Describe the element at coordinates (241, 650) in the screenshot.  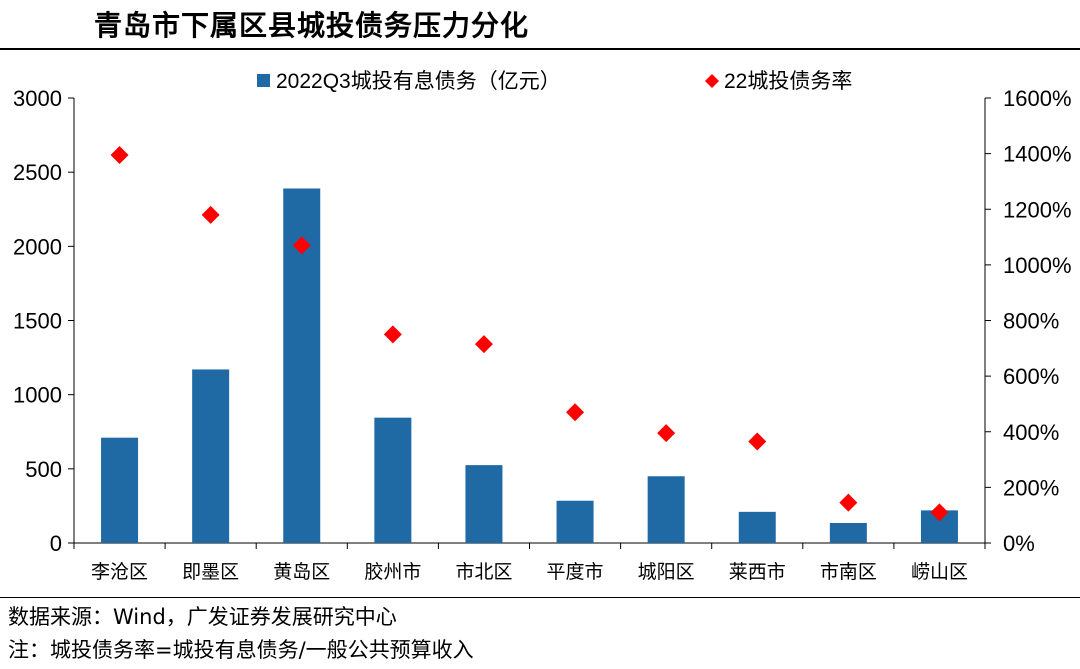
I see `formula-note: 注：城投债务率=城投有息债务/一般公共预算收入` at that location.